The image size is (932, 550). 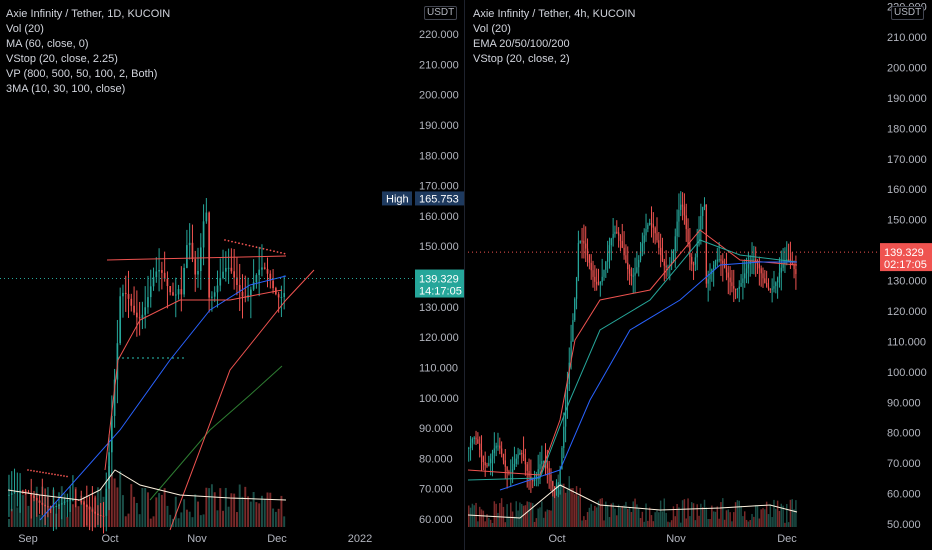 What do you see at coordinates (521, 59) in the screenshot?
I see `right-indicator-vstop: VStop (20, close, 2)` at bounding box center [521, 59].